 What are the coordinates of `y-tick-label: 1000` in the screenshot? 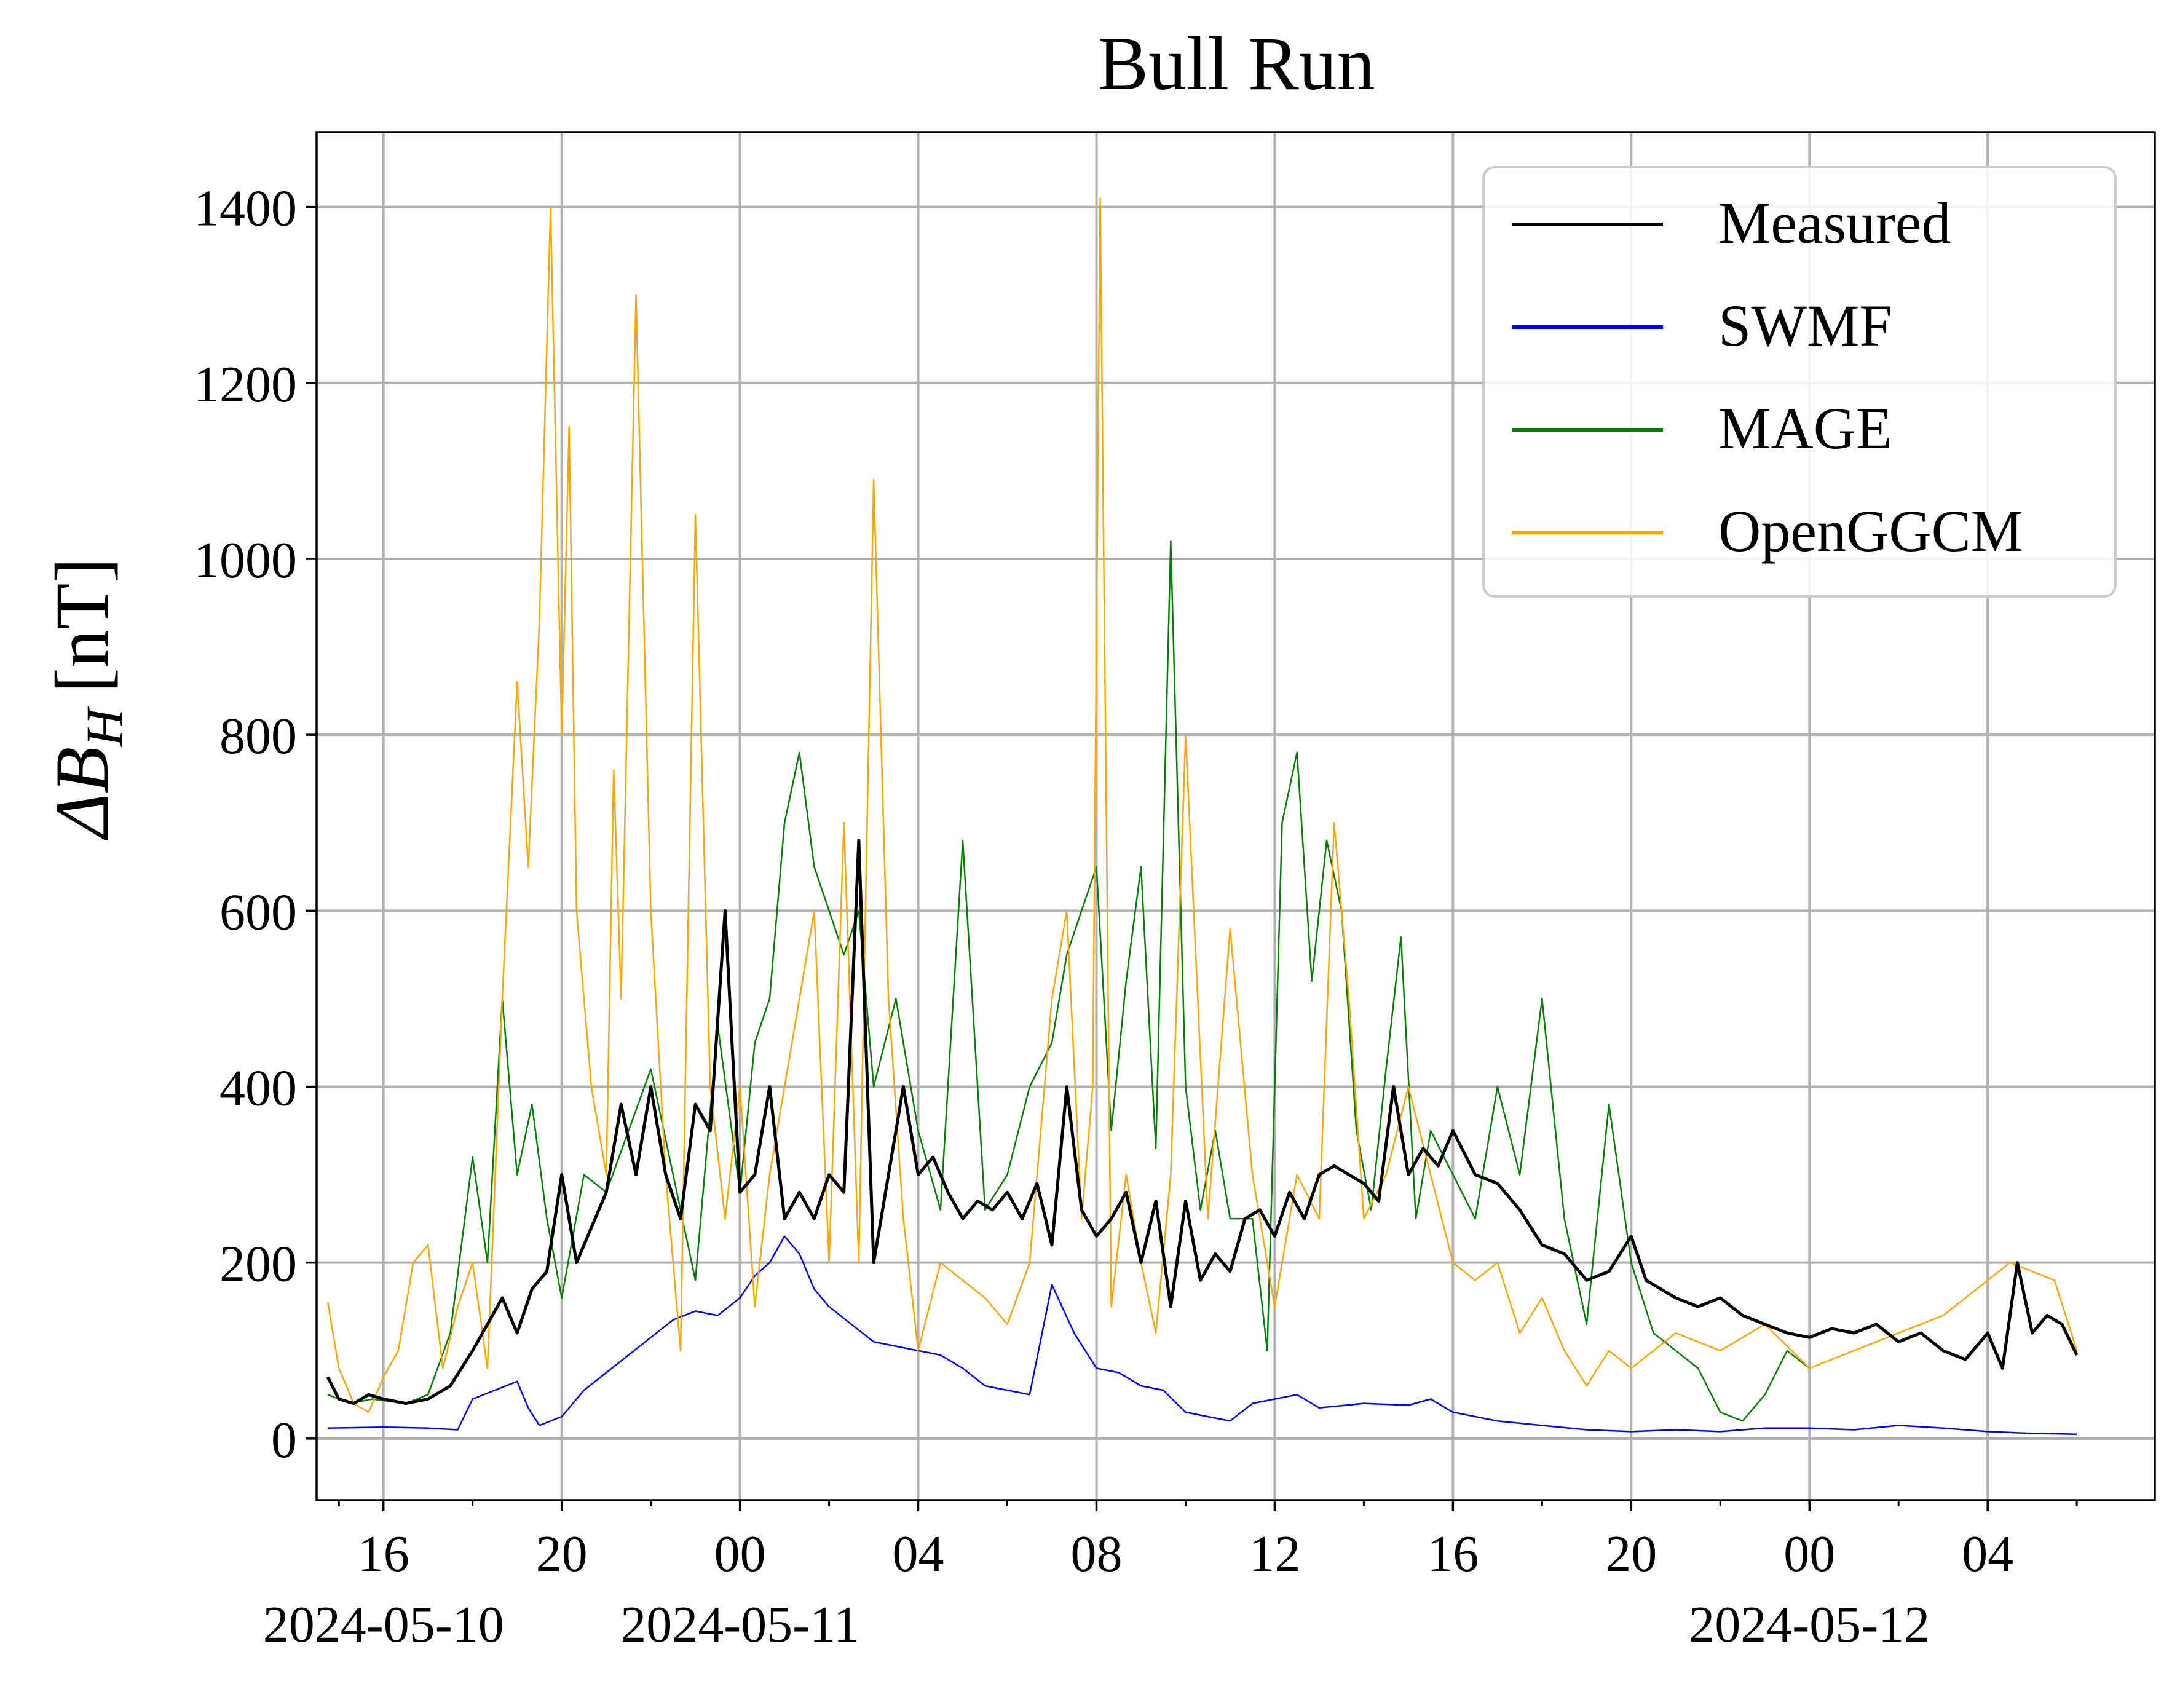 It's located at (245, 560).